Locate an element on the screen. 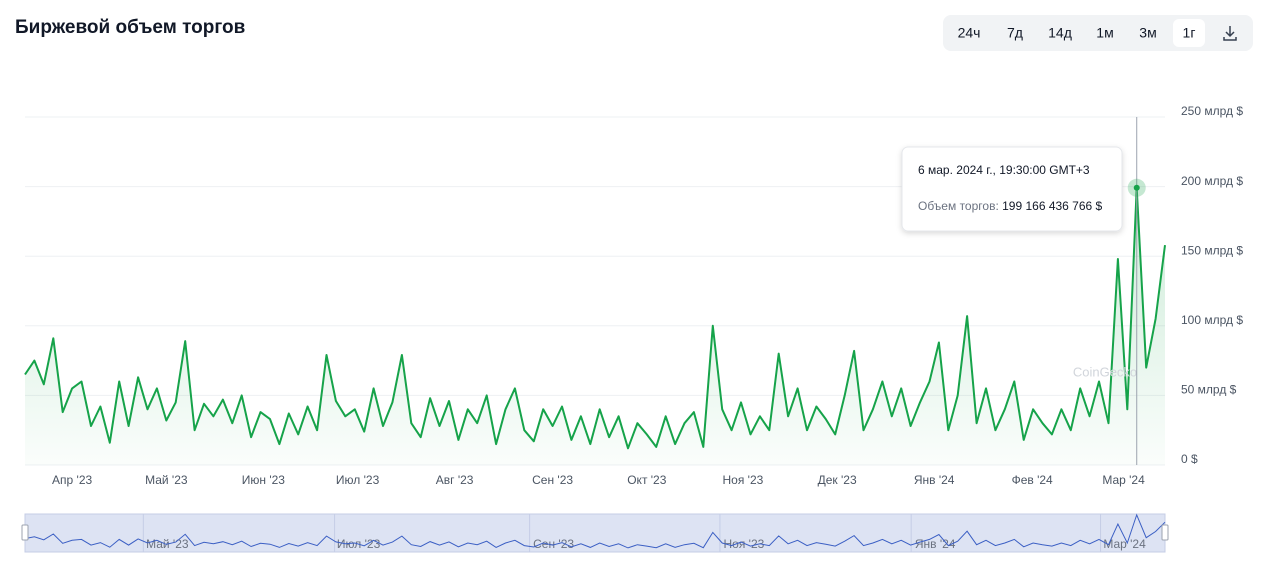 The image size is (1264, 577). x-tick-label: Май '23 is located at coordinates (166, 480).